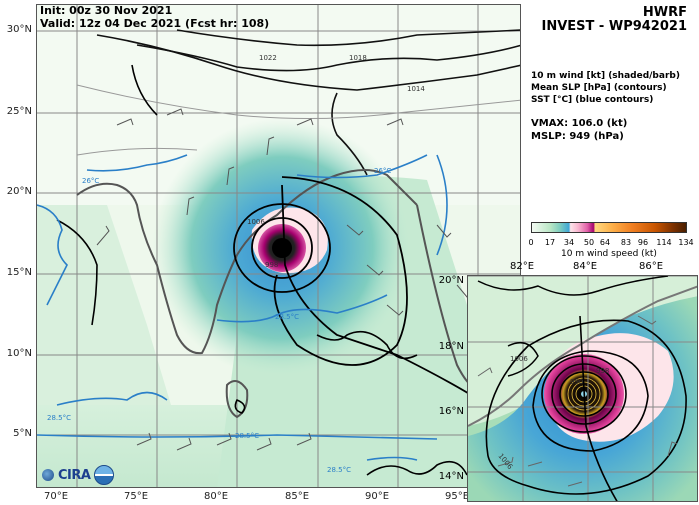 The width and height of the screenshot is (699, 505). I want to click on valid-time: Valid: 12z 04 Dec 2021 (Fcst hr: 108), so click(155, 23).